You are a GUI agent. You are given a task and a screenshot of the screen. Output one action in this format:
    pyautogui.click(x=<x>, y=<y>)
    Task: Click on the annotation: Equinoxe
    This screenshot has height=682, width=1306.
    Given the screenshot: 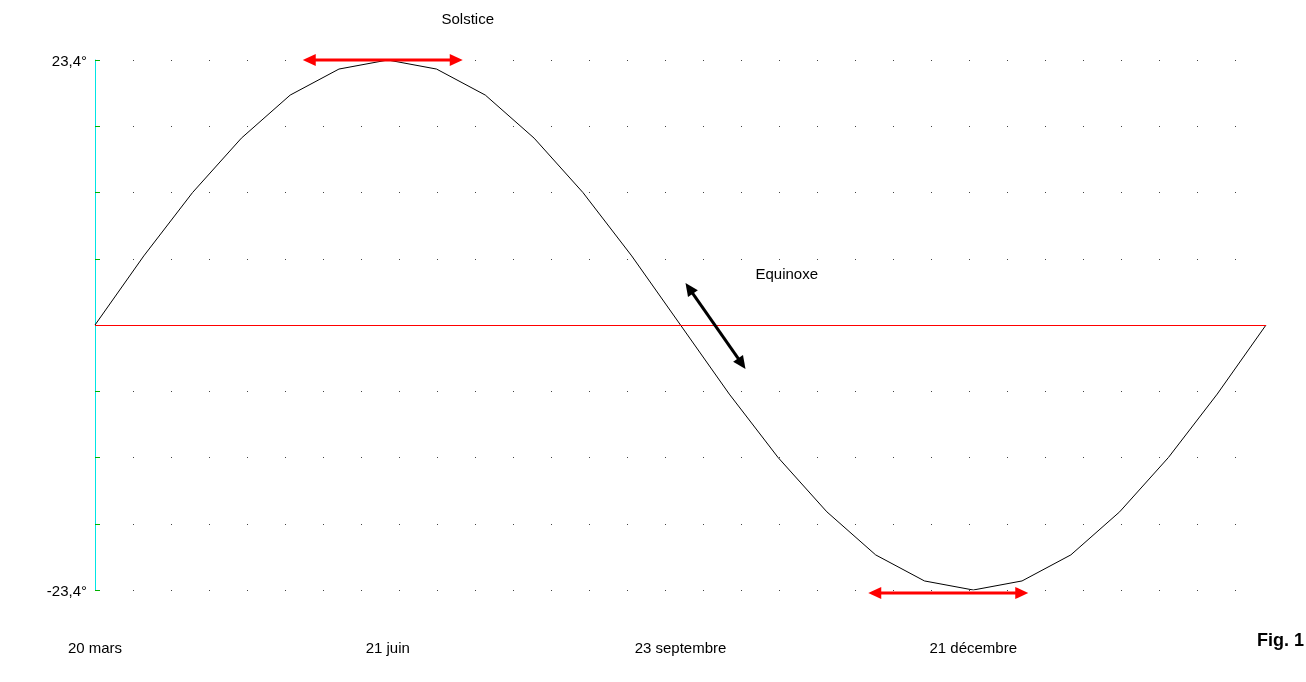 What is the action you would take?
    pyautogui.click(x=787, y=273)
    